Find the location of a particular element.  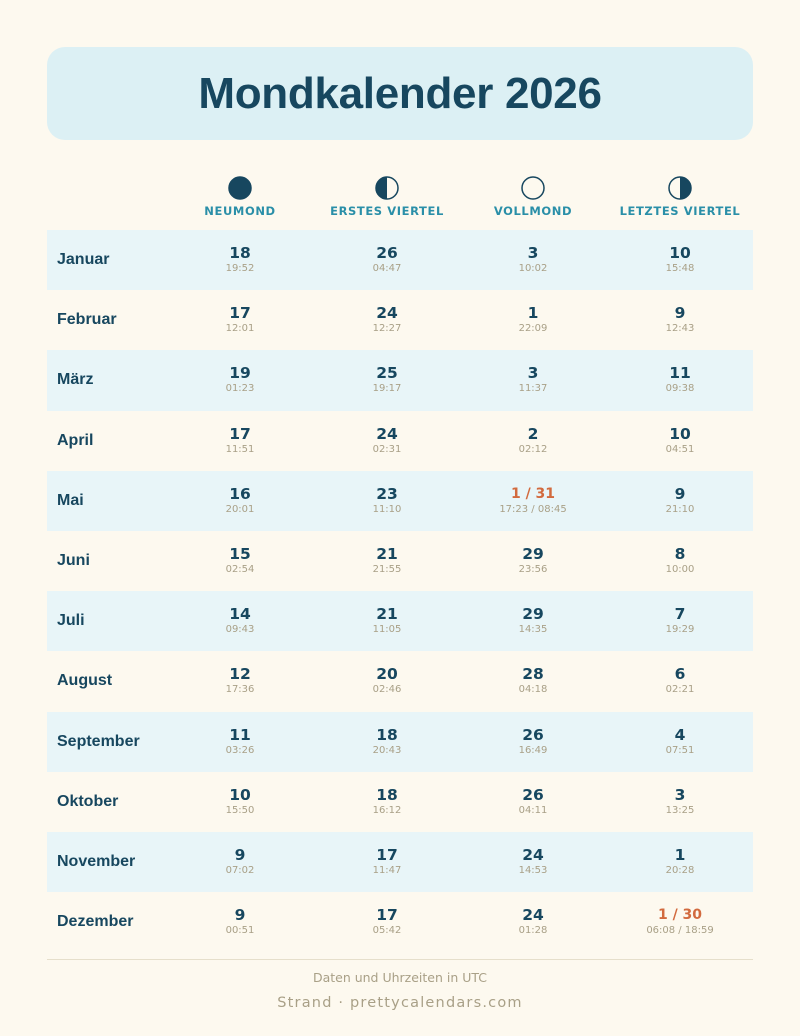

phase-time: 02:12 is located at coordinates (533, 449).